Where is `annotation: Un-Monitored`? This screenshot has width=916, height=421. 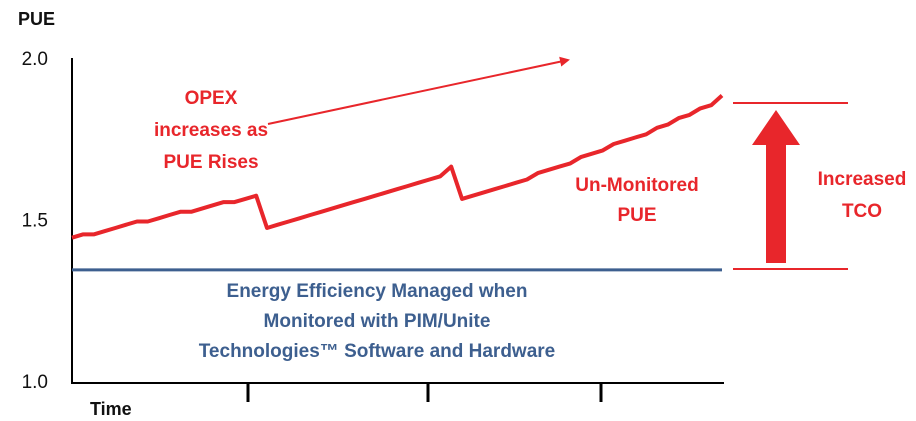
annotation: Un-Monitored is located at coordinates (636, 185).